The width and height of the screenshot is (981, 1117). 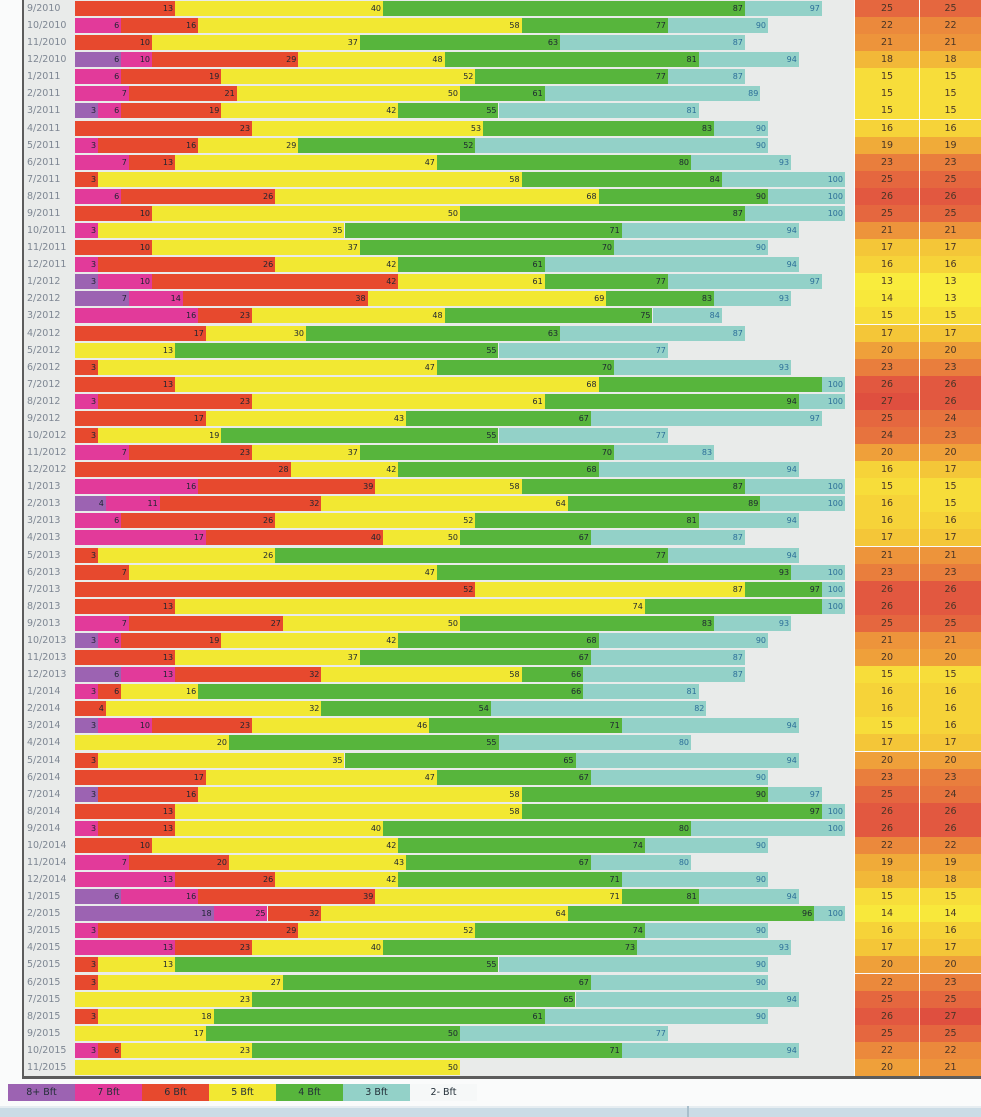 I want to click on bar-row: 12/2010 6 10 29 48 81 94 18 18, so click(x=490, y=60).